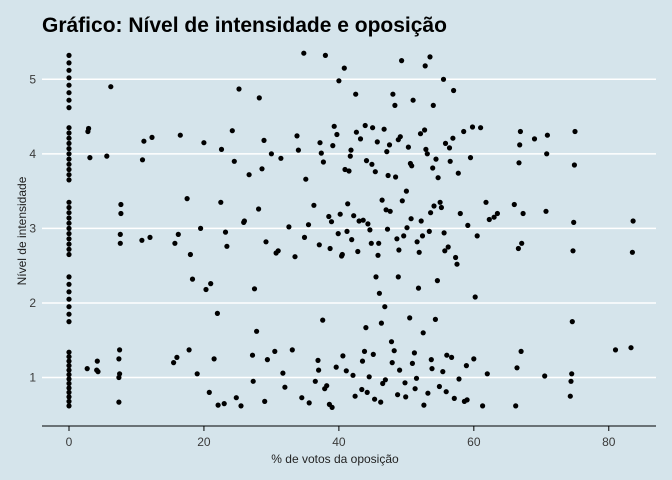  What do you see at coordinates (32, 154) in the screenshot?
I see `y-tick-label-4: 4` at bounding box center [32, 154].